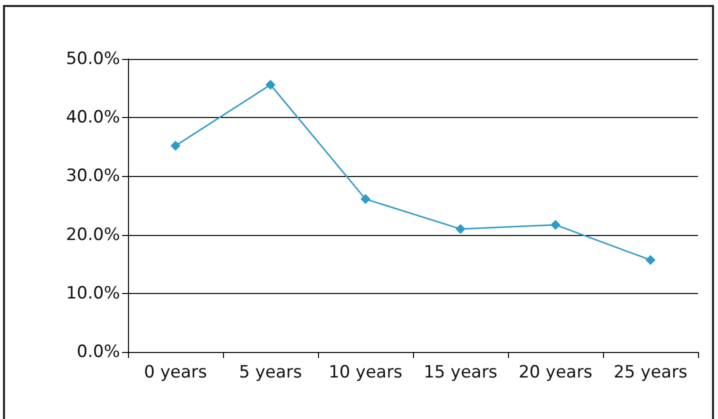 The width and height of the screenshot is (718, 419). Describe the element at coordinates (93, 293) in the screenshot. I see `y-tick-label: 10.0%` at that location.